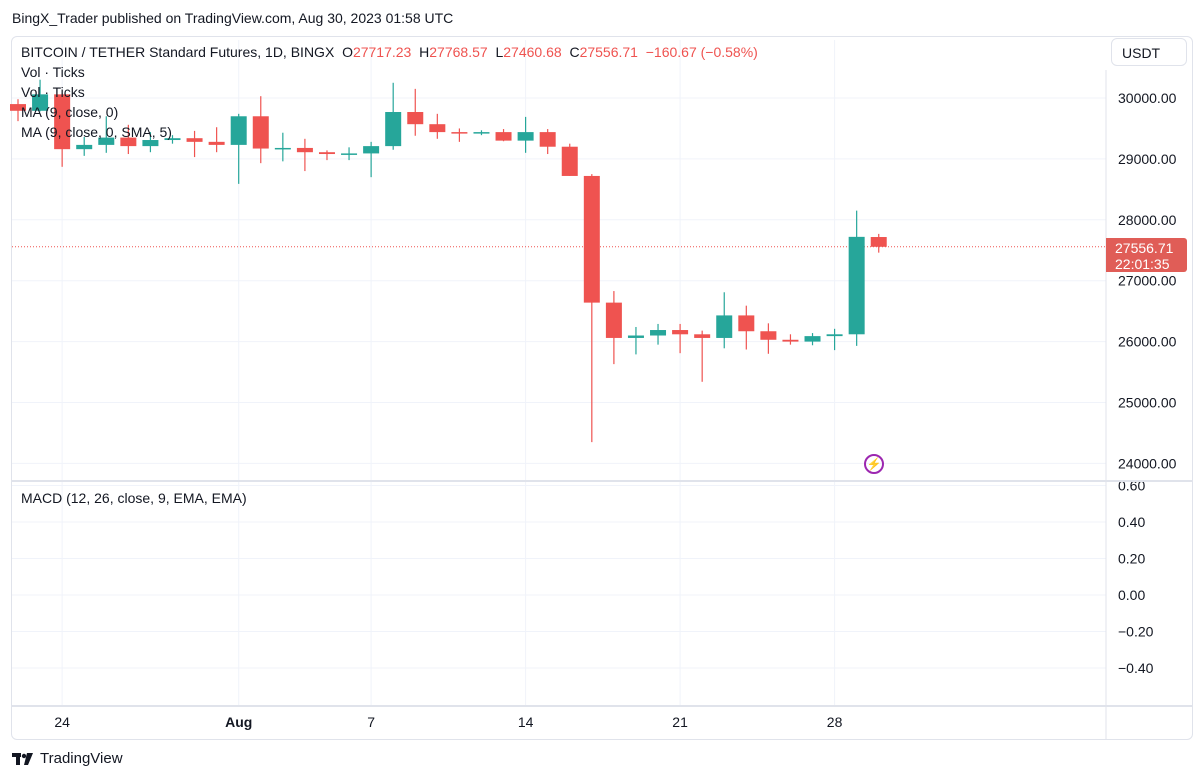 This screenshot has height=780, width=1204. What do you see at coordinates (1136, 632) in the screenshot?
I see `macd-tick-label: −0.20` at bounding box center [1136, 632].